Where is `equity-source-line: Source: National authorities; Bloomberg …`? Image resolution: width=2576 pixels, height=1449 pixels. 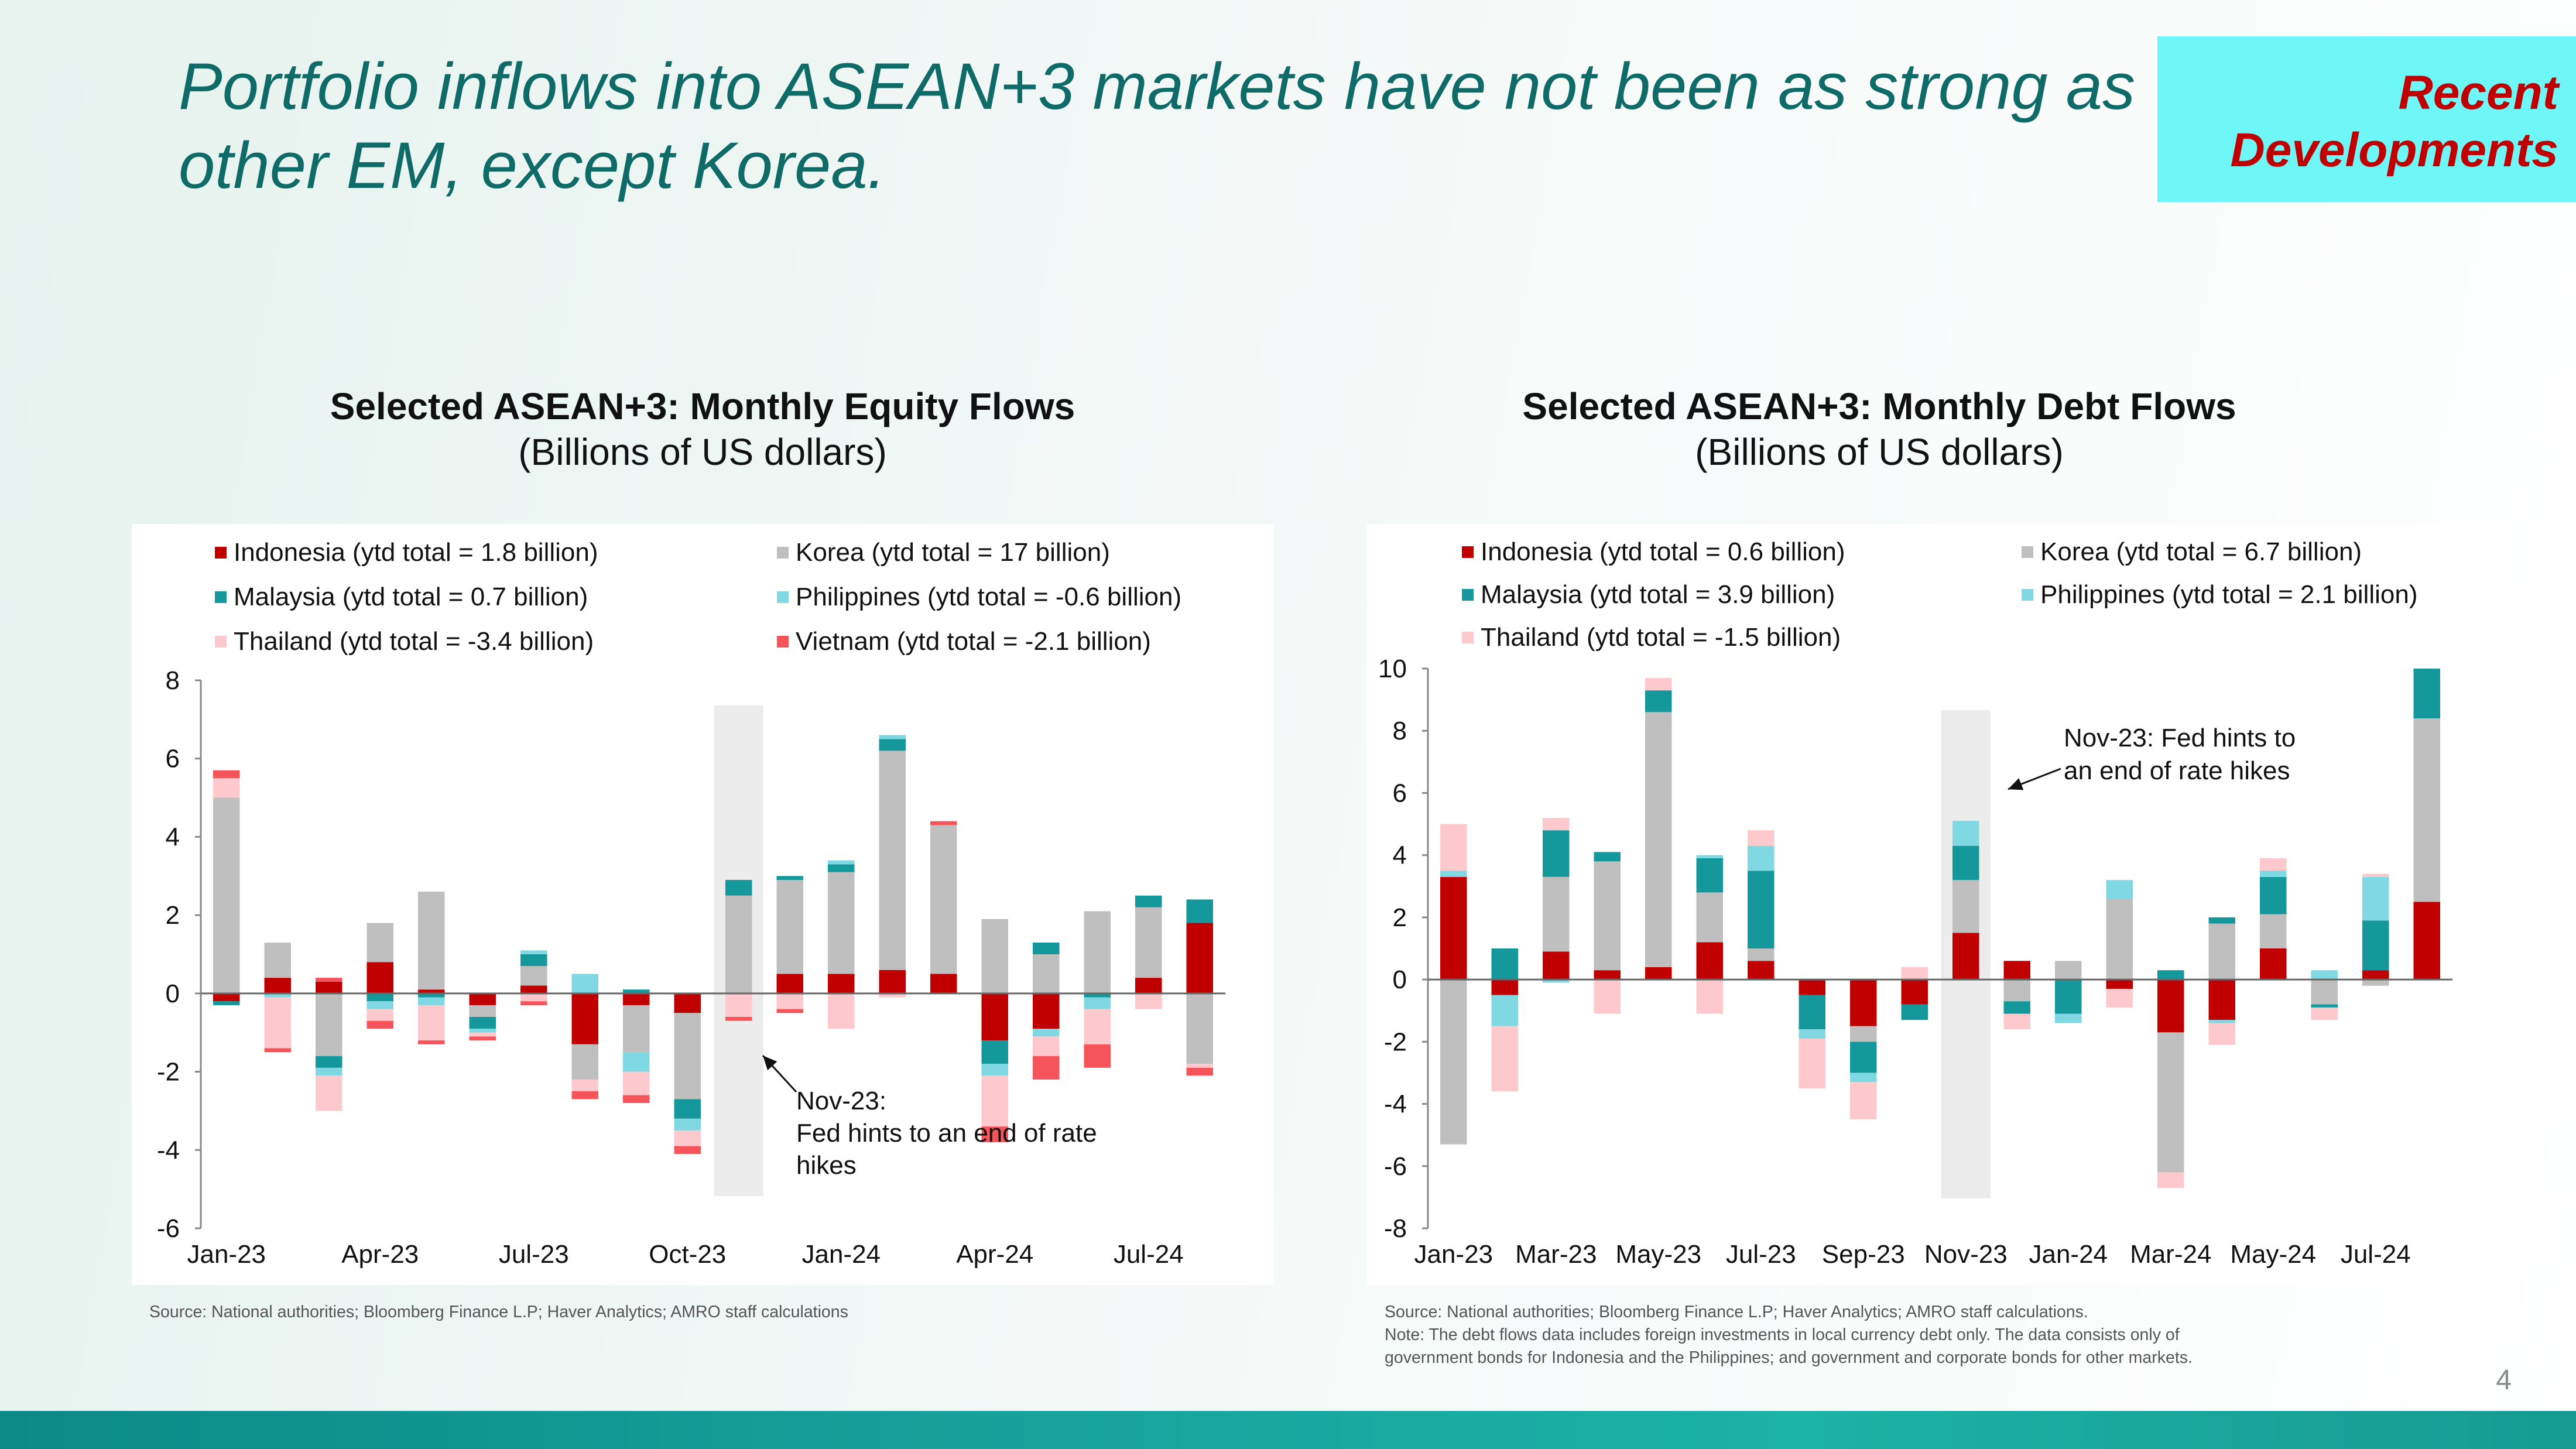
equity-source-line: Source: National authorities; Bloomberg … is located at coordinates (498, 1312).